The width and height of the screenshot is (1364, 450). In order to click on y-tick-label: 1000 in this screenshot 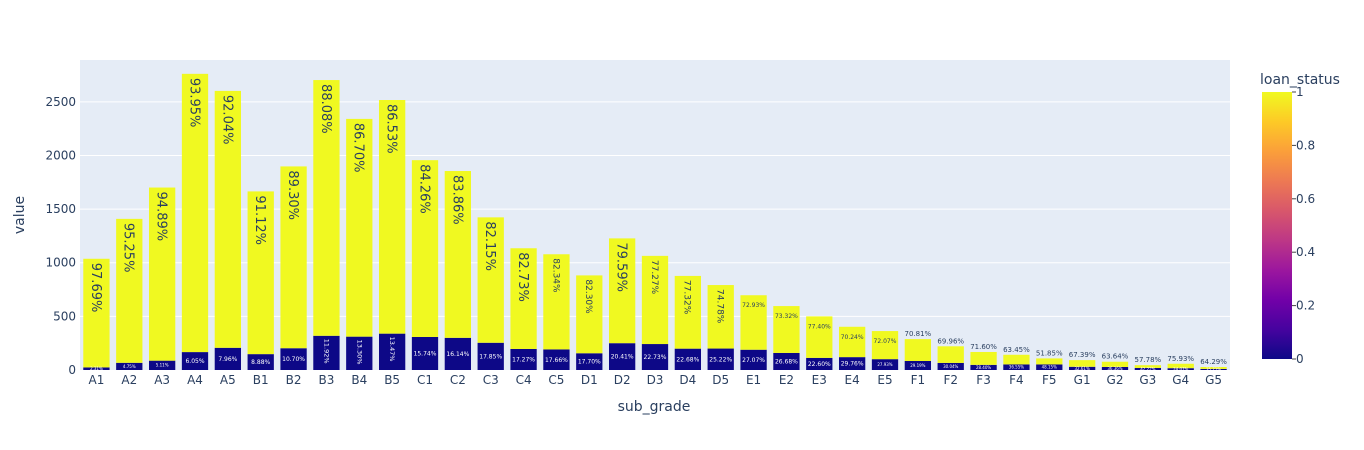, I will do `click(60, 263)`.